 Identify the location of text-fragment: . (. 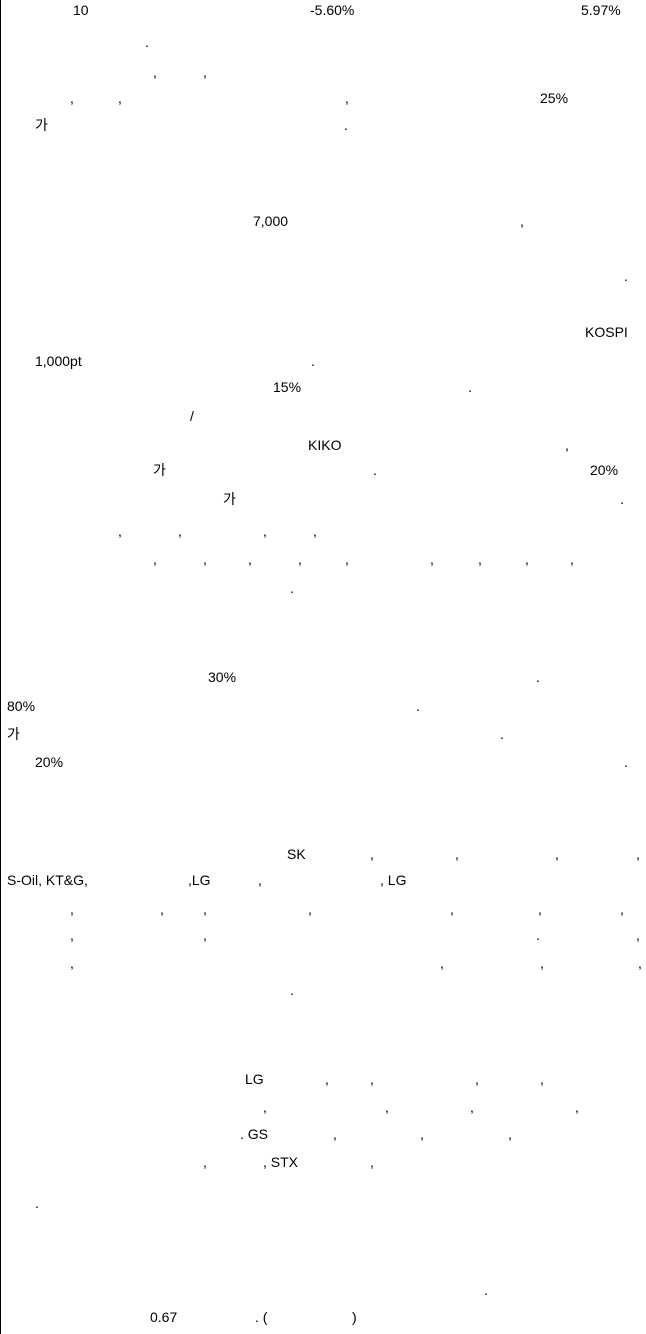
(261, 1317).